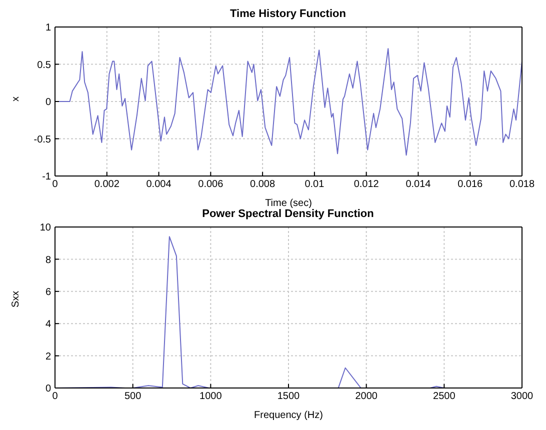  Describe the element at coordinates (16, 299) in the screenshot. I see `y-axis-title: Sxx` at that location.